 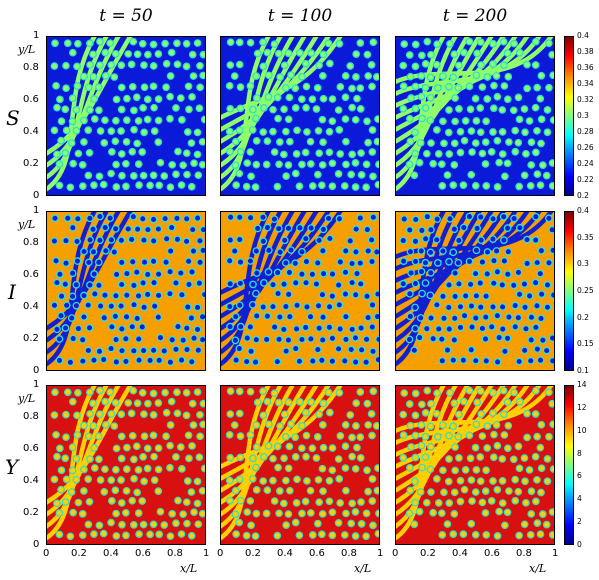 What do you see at coordinates (583, 195) in the screenshot?
I see `colorbar-tick: 0.2` at bounding box center [583, 195].